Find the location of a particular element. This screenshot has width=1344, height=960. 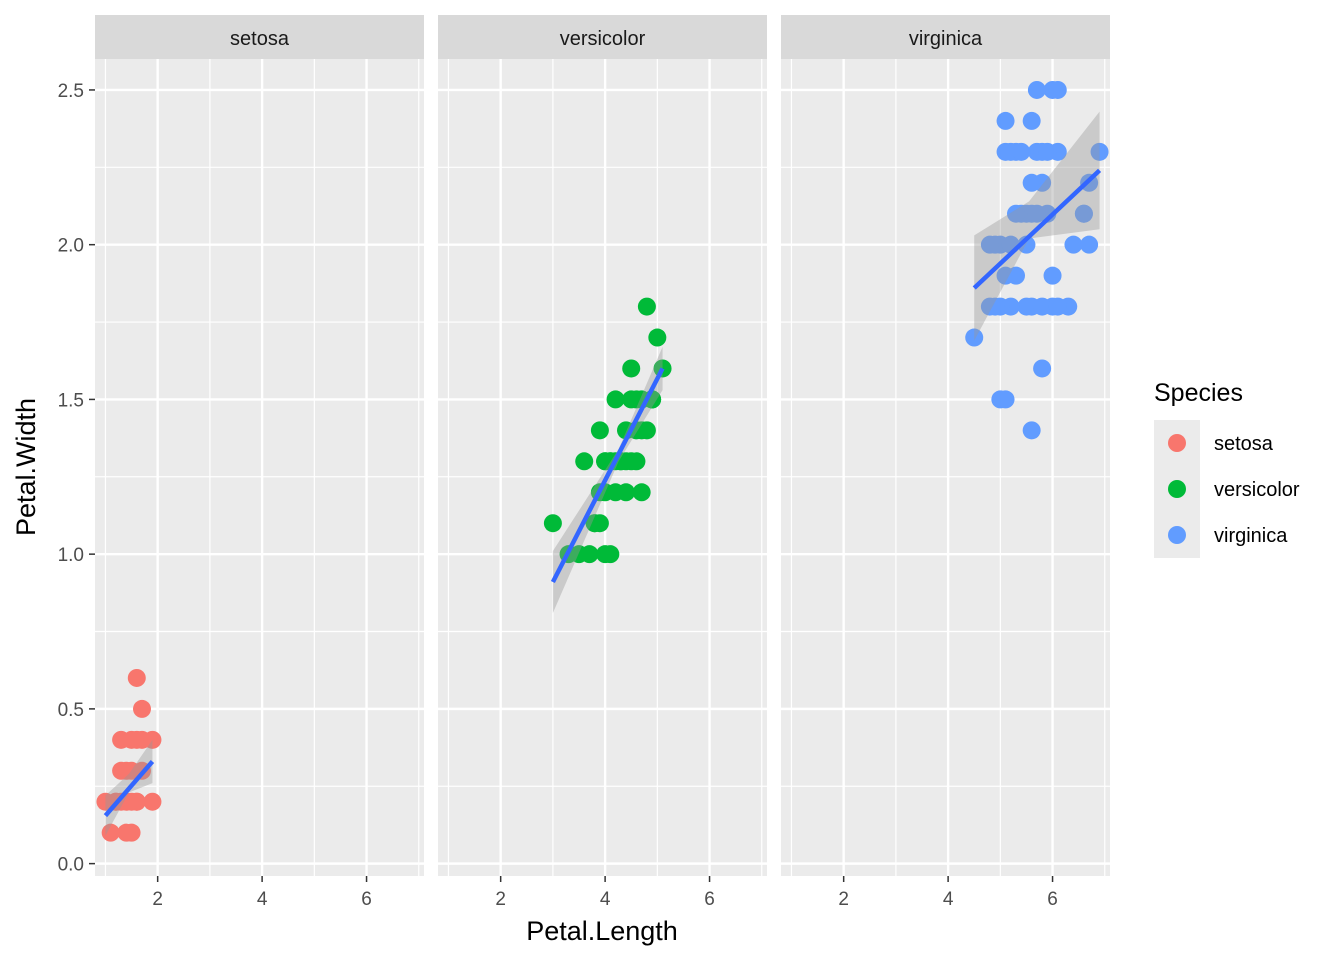

y-tick-label: 2.0 is located at coordinates (71, 246).